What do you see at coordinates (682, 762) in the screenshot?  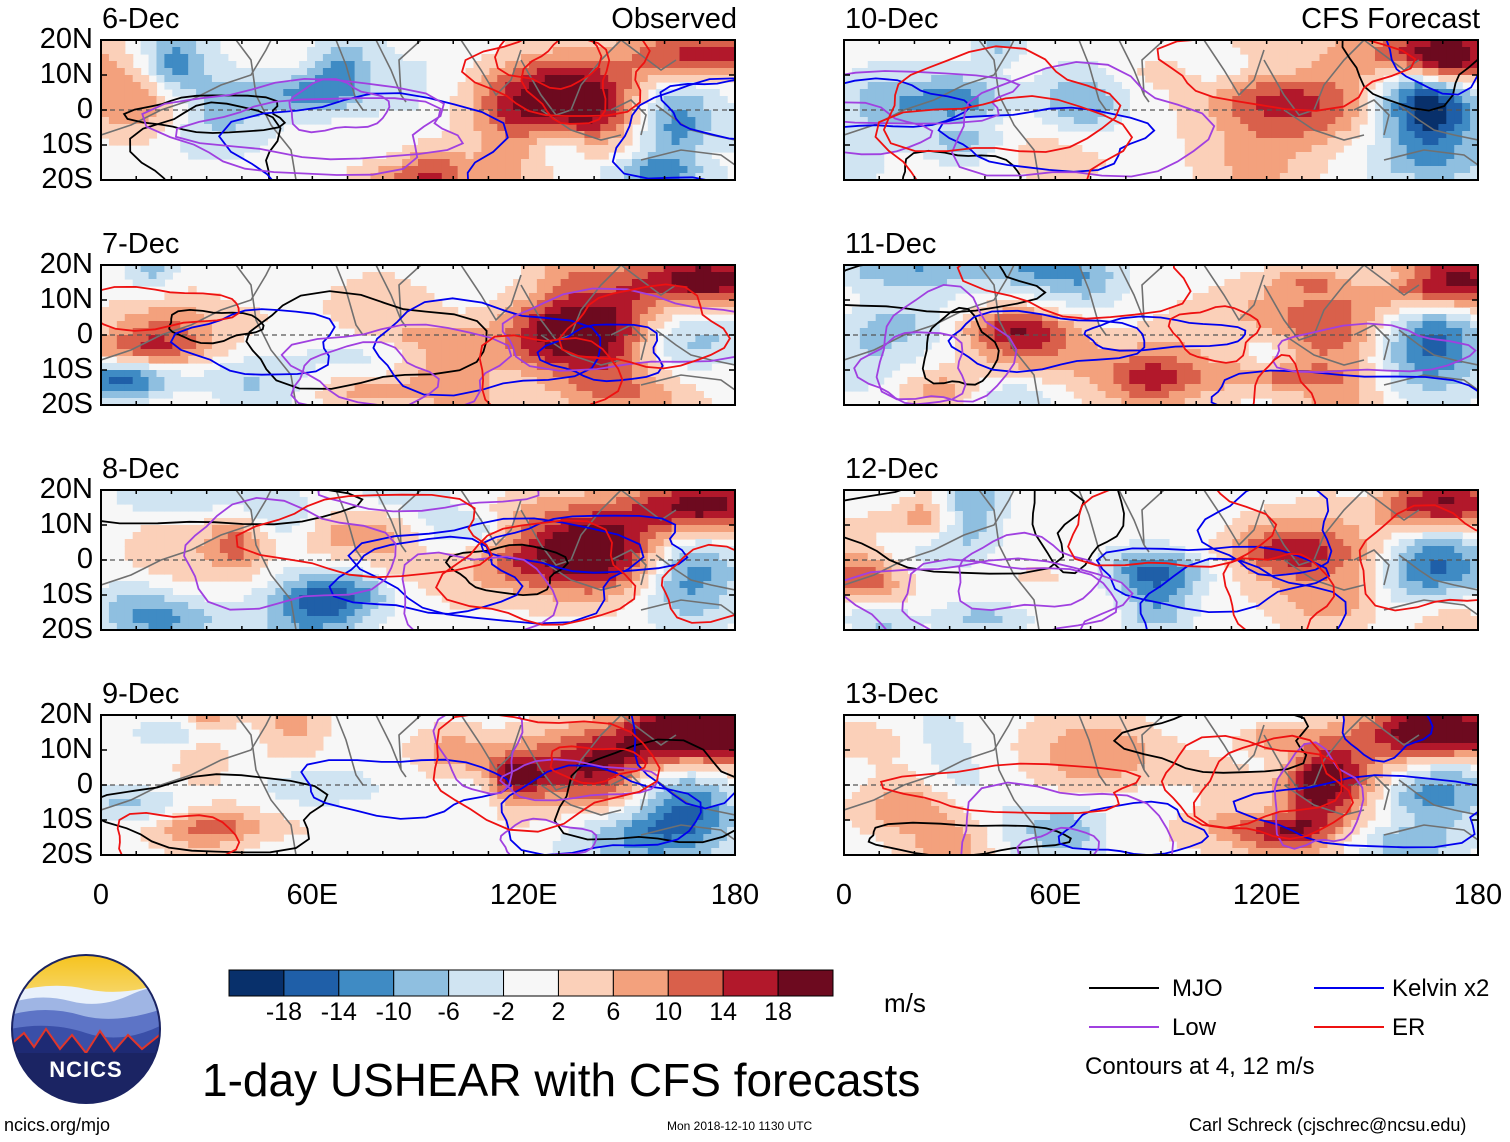 I see `contour-kelvin` at bounding box center [682, 762].